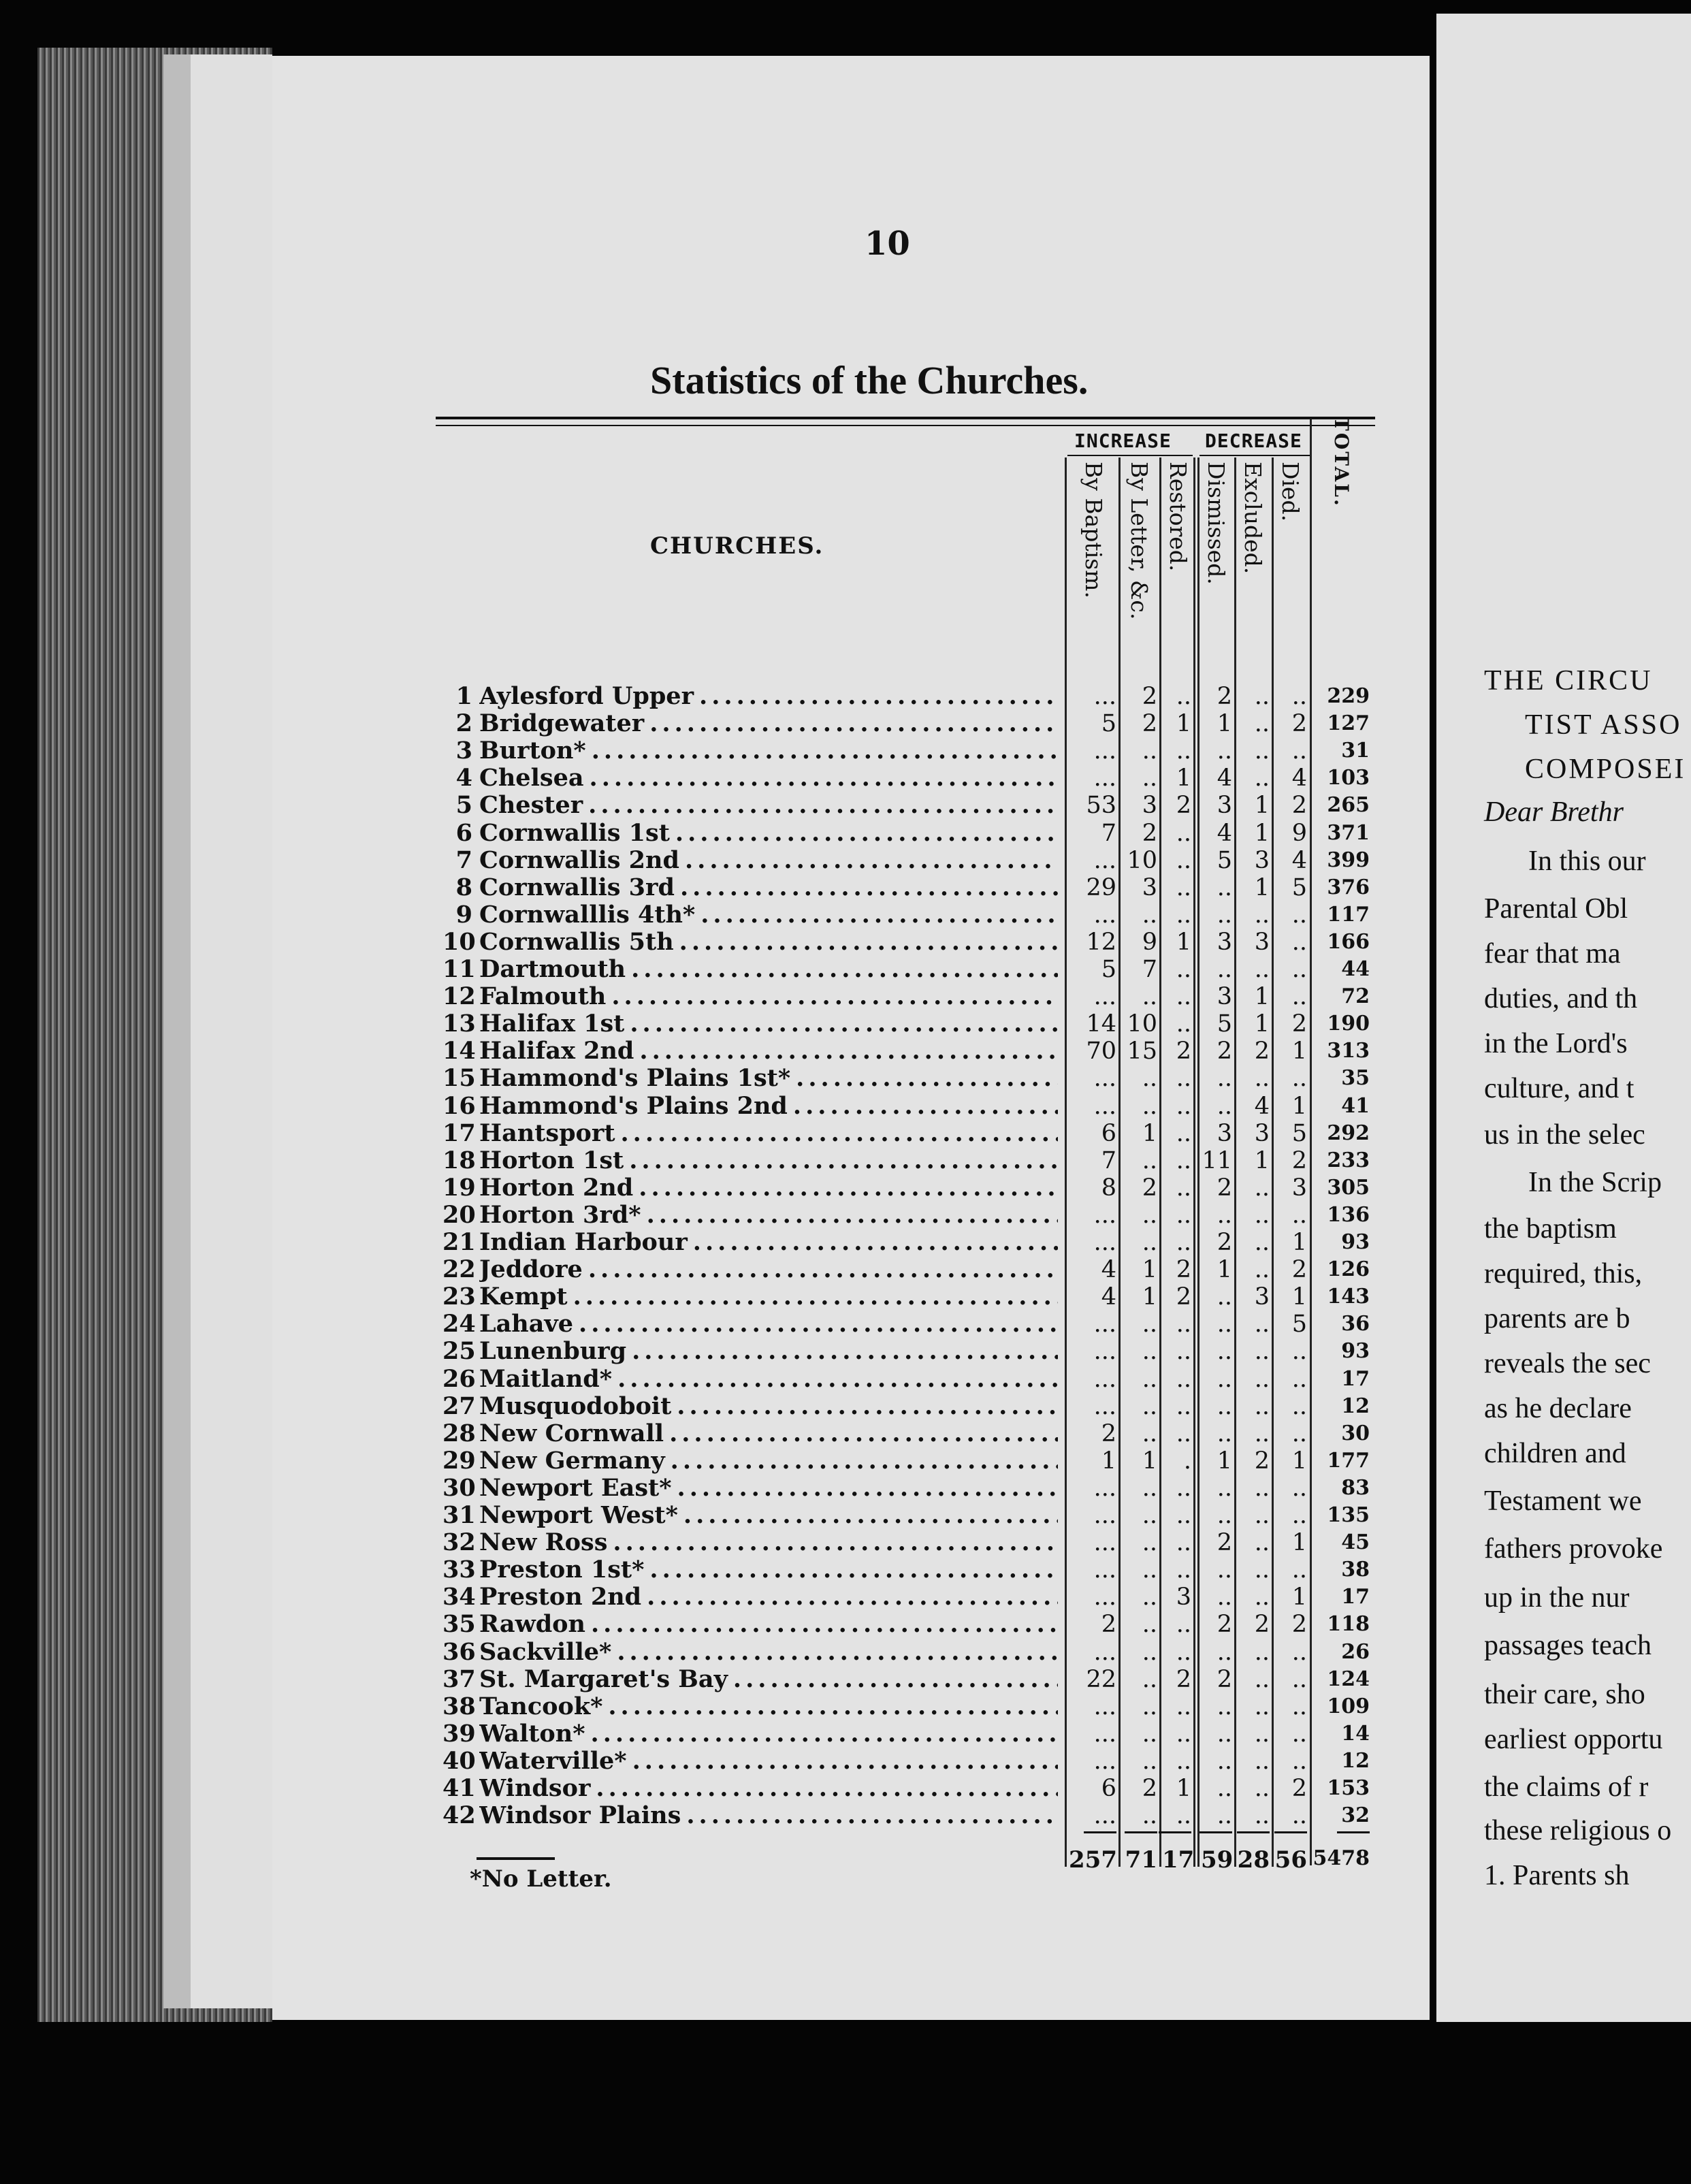  I want to click on total-cell: 136, so click(1348, 1214).